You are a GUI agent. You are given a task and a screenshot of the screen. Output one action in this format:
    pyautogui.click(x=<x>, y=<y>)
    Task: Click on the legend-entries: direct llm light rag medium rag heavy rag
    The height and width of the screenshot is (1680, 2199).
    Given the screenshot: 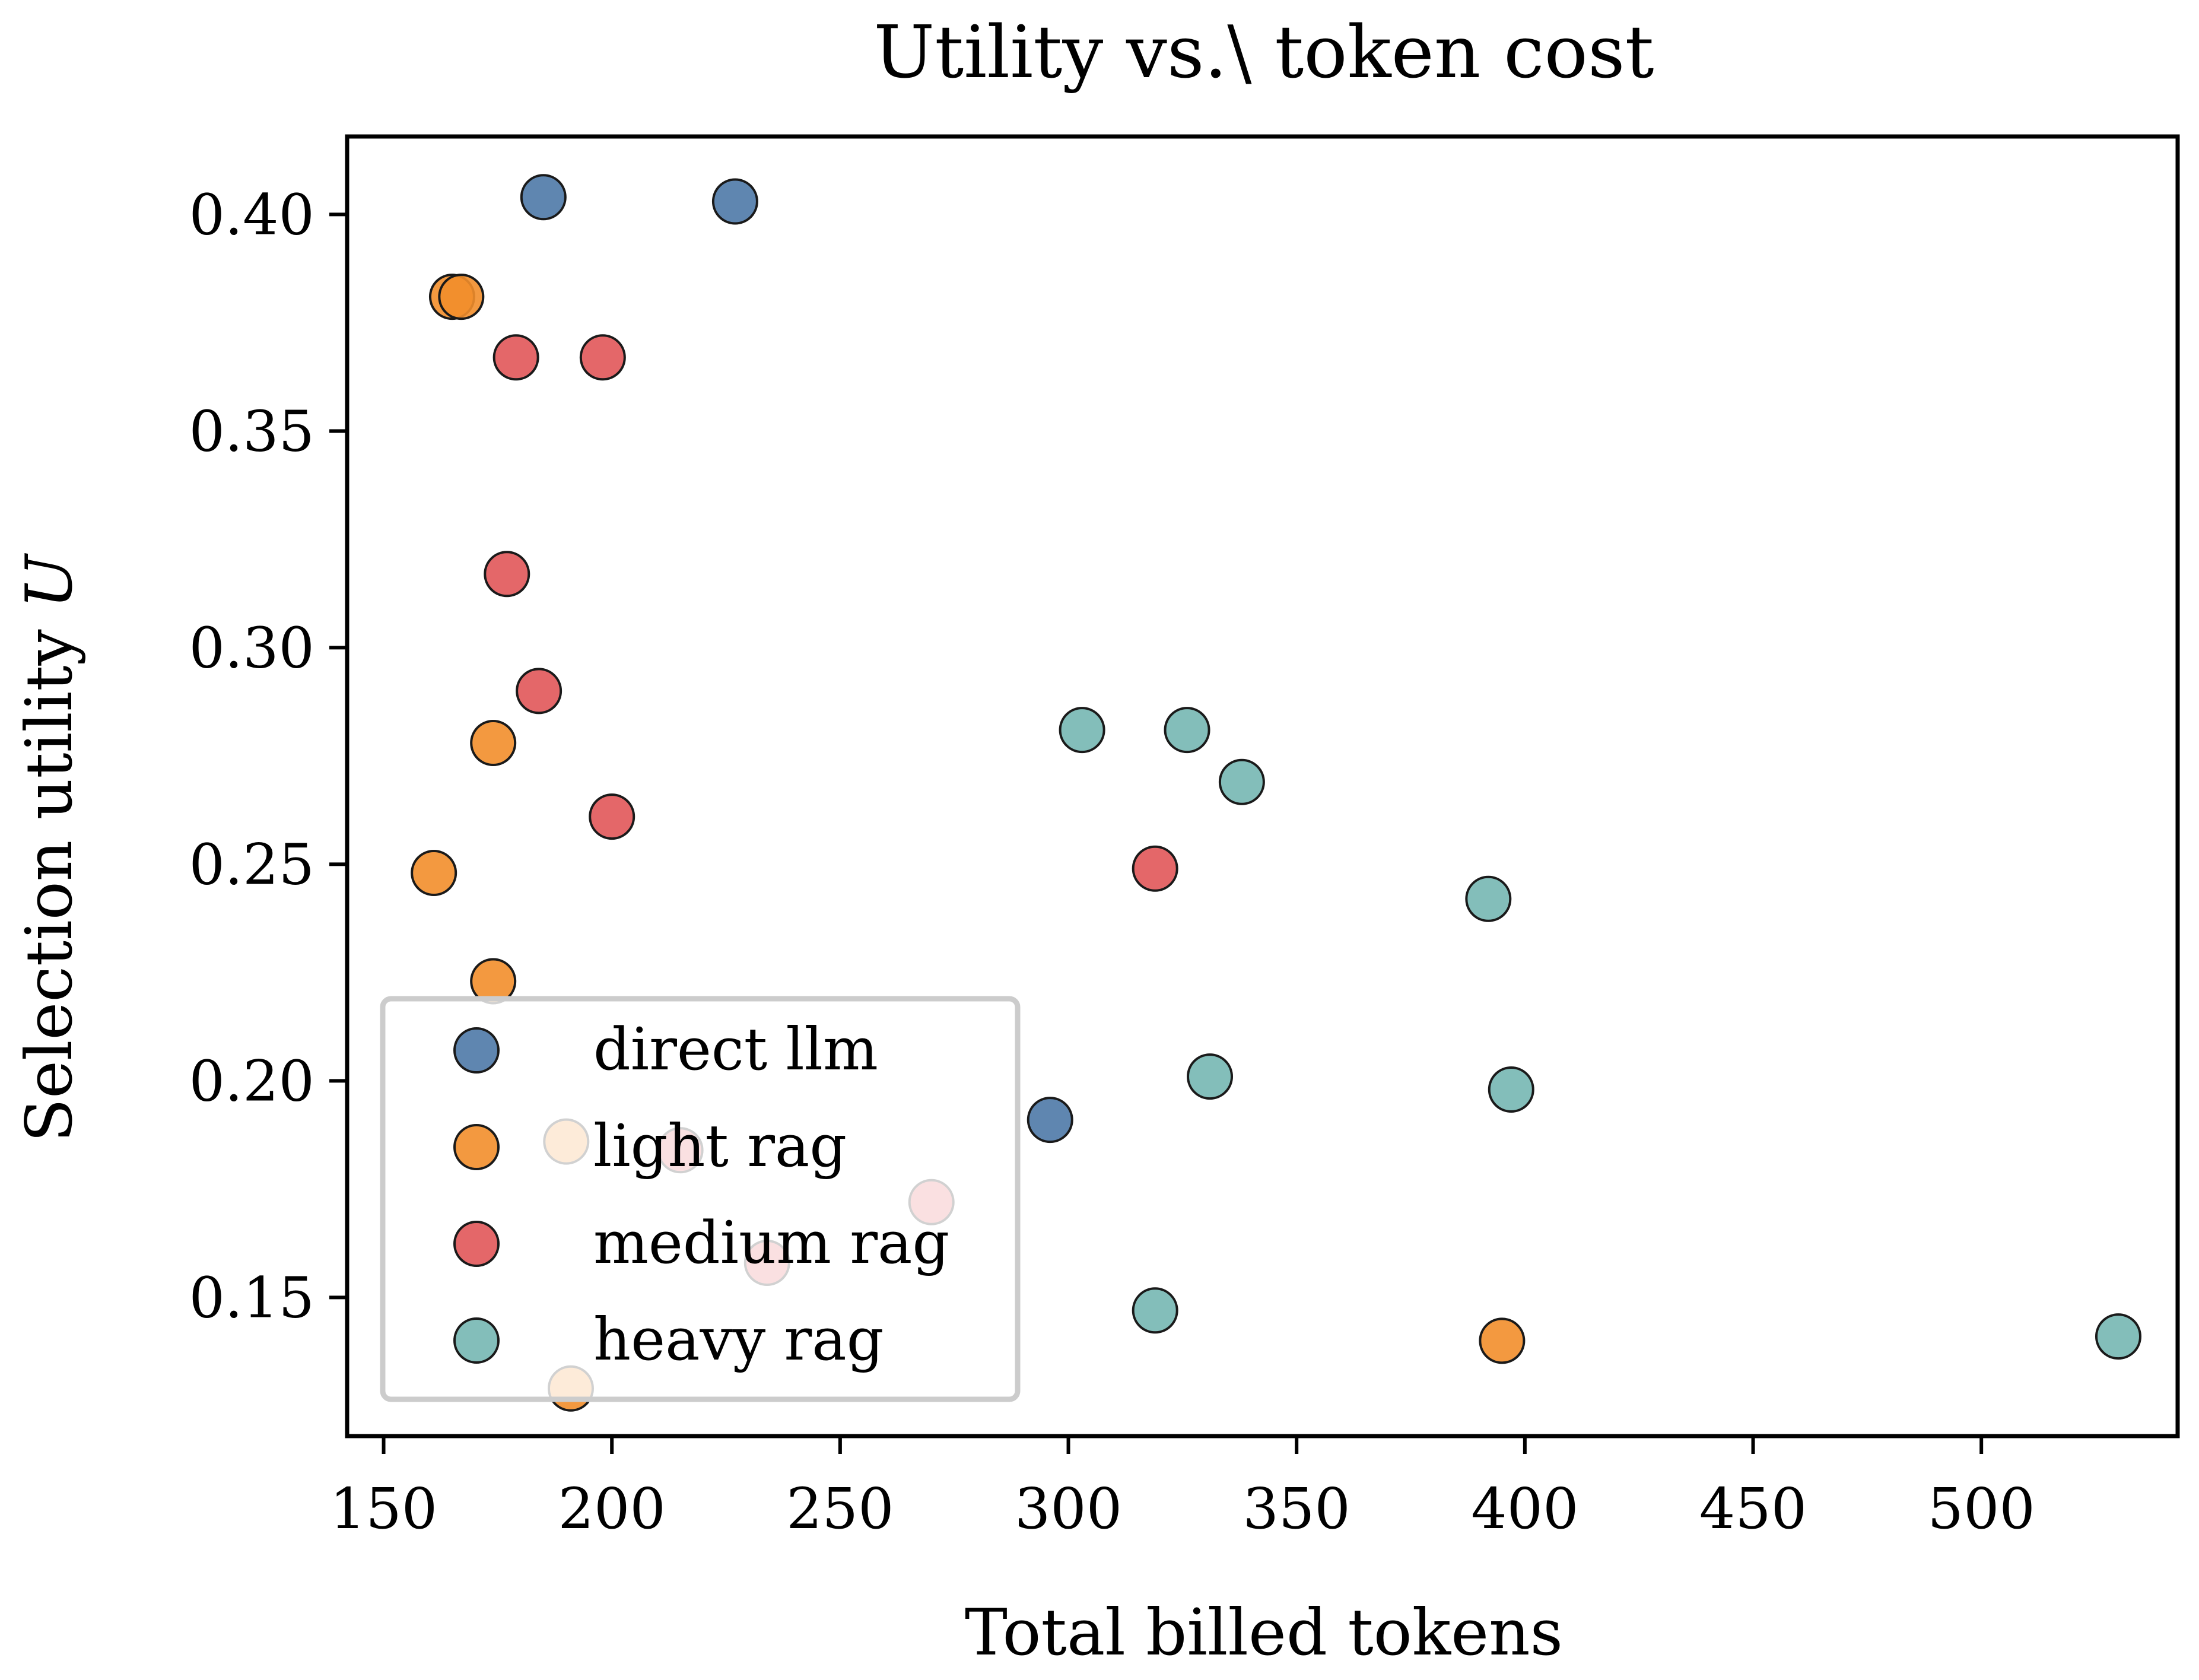 What is the action you would take?
    pyautogui.click(x=701, y=1195)
    